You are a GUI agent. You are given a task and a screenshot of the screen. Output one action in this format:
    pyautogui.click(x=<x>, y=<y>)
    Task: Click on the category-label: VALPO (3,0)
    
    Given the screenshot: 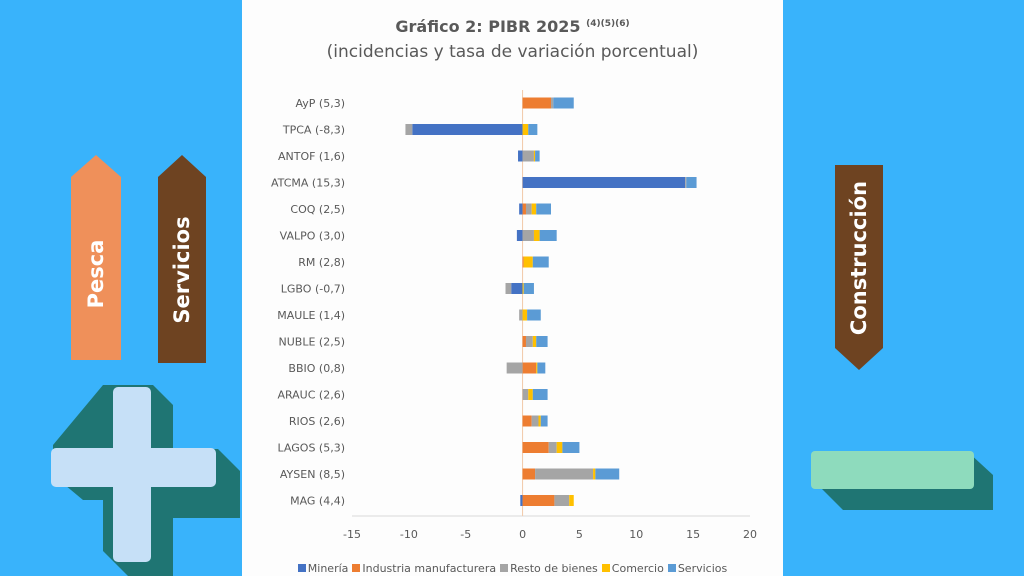 What is the action you would take?
    pyautogui.click(x=312, y=236)
    